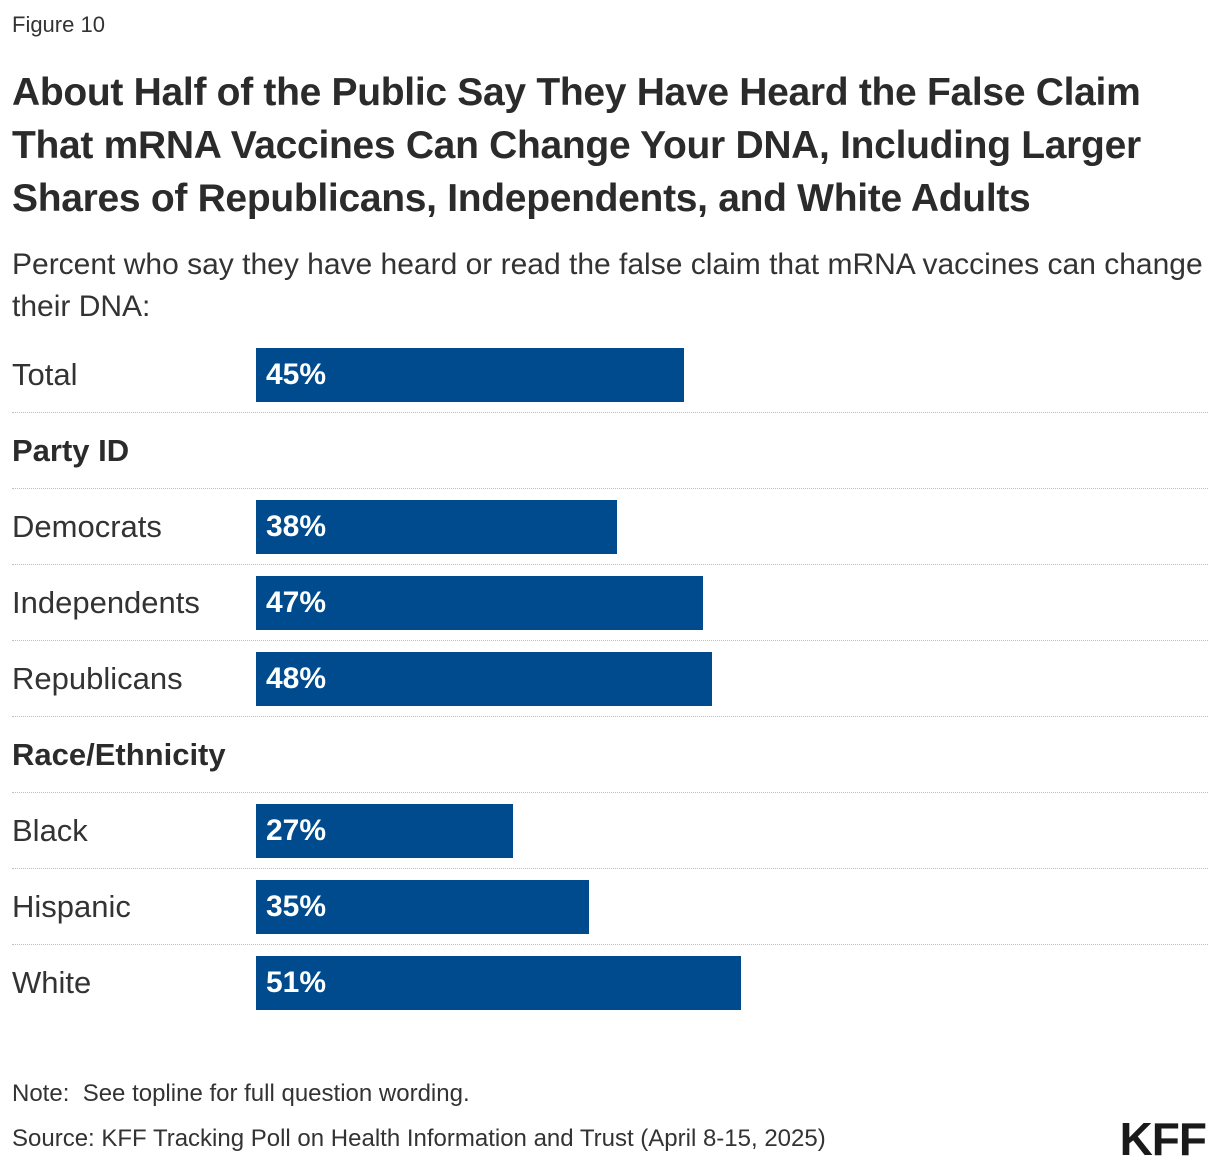 This screenshot has height=1170, width=1220. What do you see at coordinates (610, 451) in the screenshot?
I see `group-header-row: Party ID` at bounding box center [610, 451].